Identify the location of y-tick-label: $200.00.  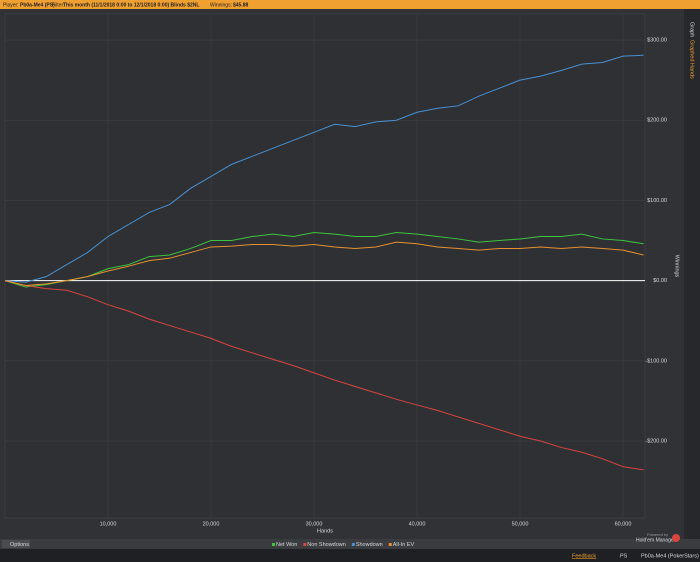
(657, 121).